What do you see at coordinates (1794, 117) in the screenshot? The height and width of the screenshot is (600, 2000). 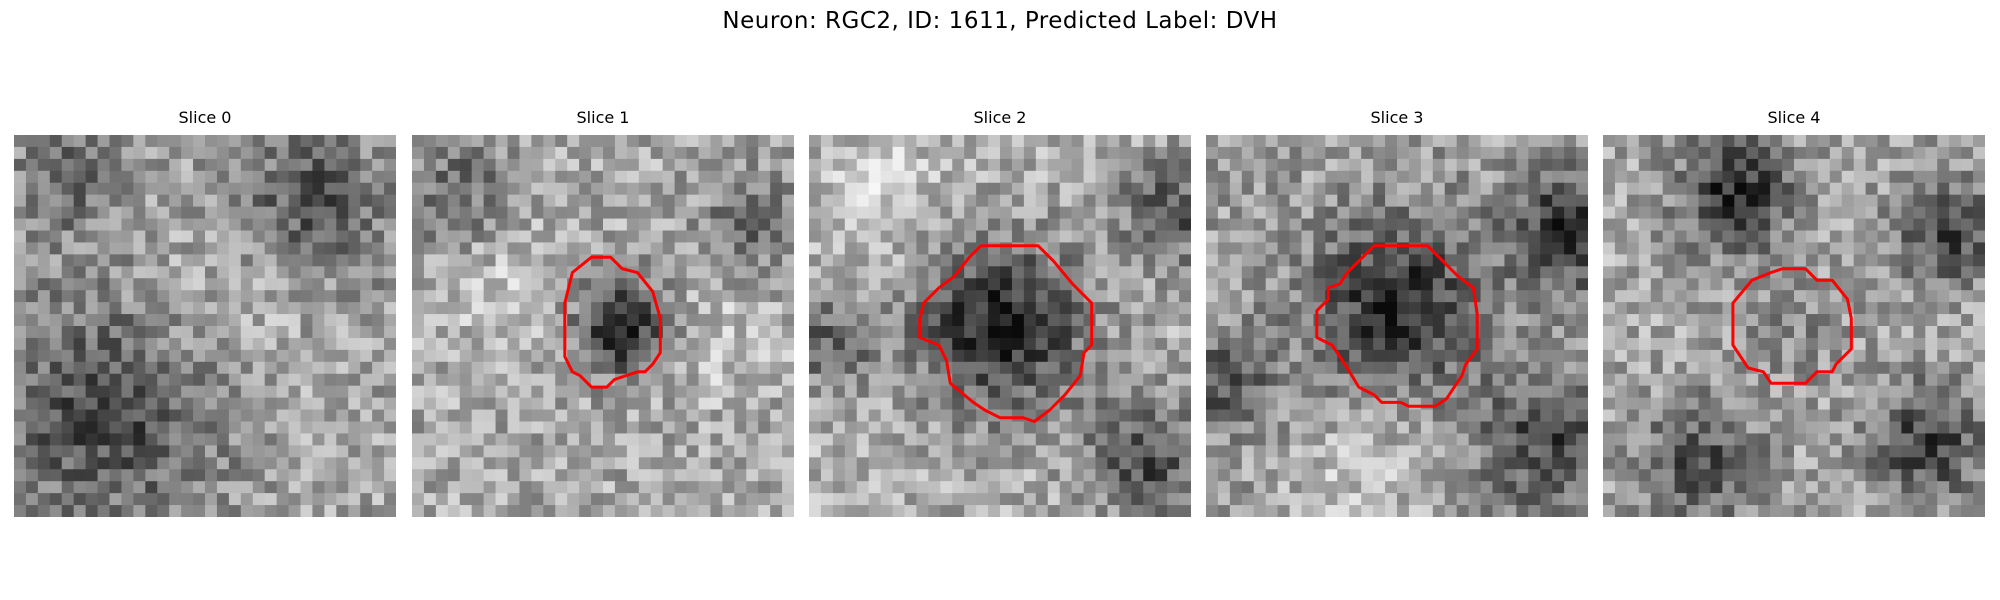 I see `slice-title-4: Slice 4` at bounding box center [1794, 117].